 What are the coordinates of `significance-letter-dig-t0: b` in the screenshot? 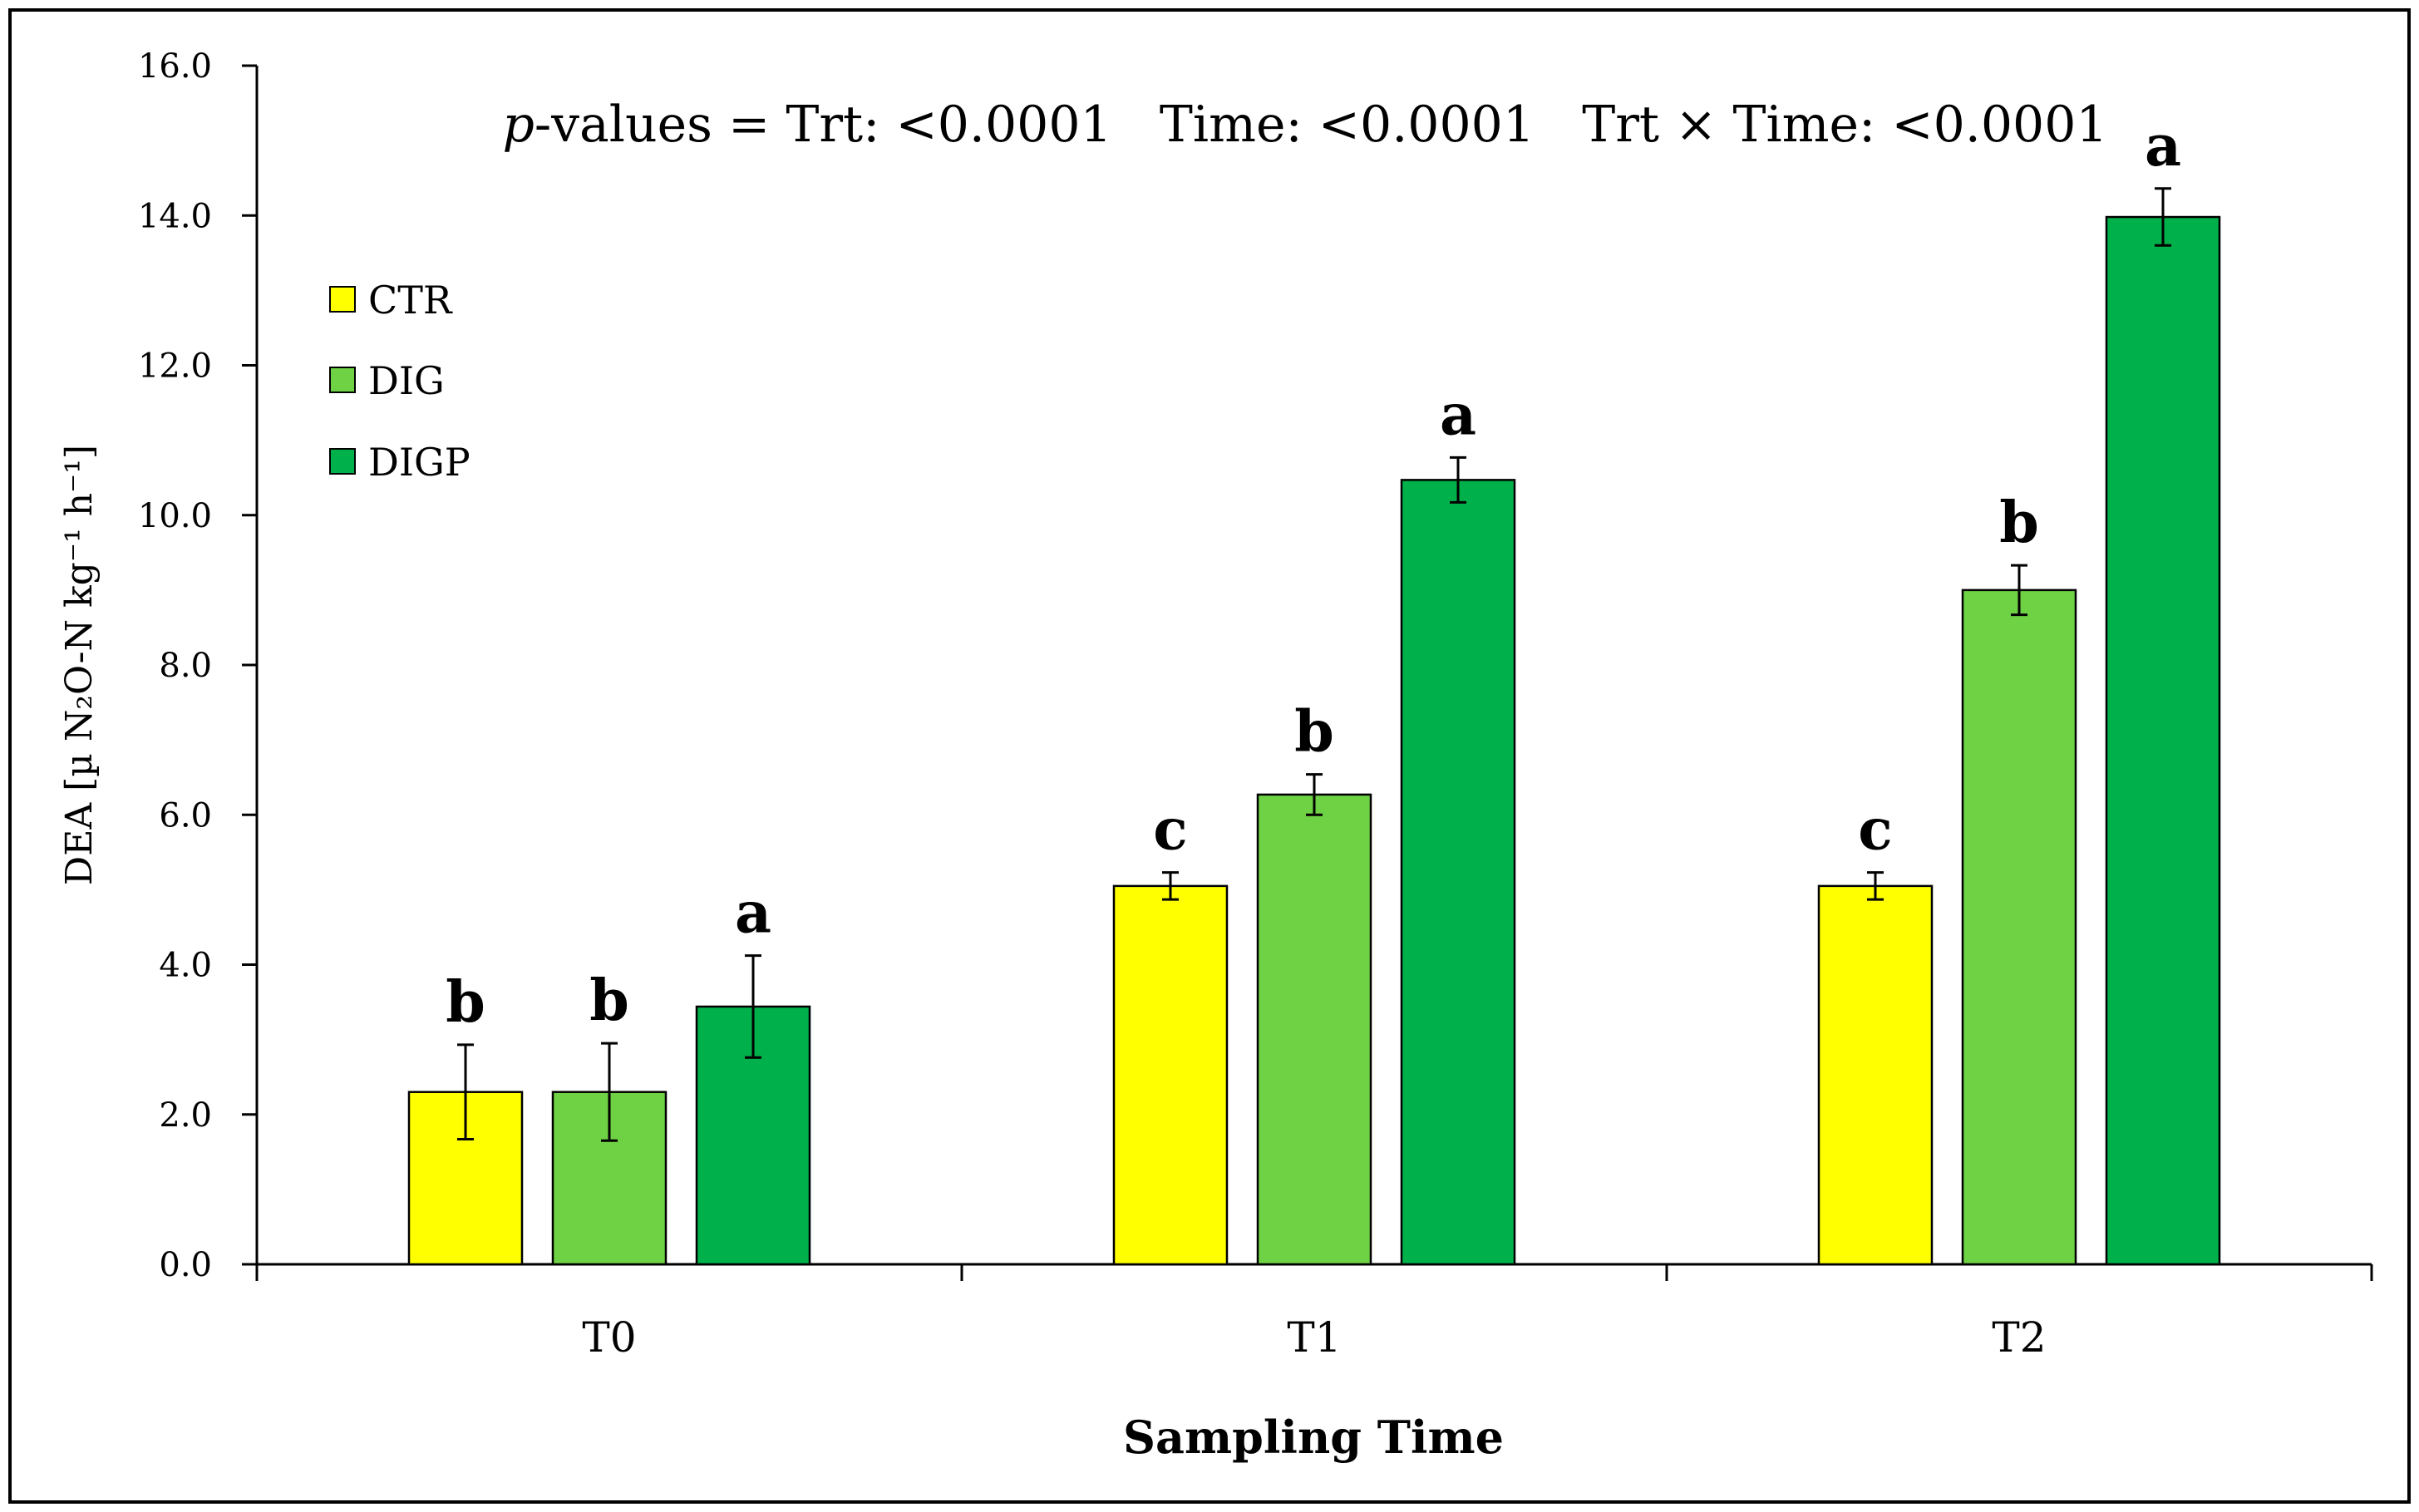 It's located at (609, 1001).